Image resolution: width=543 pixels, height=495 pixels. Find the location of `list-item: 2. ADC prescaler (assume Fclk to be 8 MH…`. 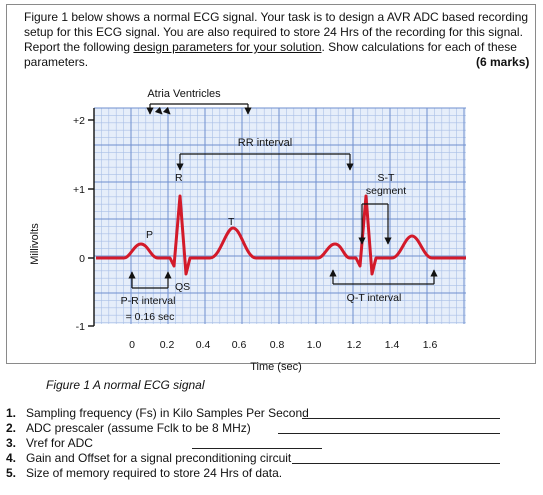

list-item: 2. ADC prescaler (assume Fclk to be 8 MH… is located at coordinates (271, 428).